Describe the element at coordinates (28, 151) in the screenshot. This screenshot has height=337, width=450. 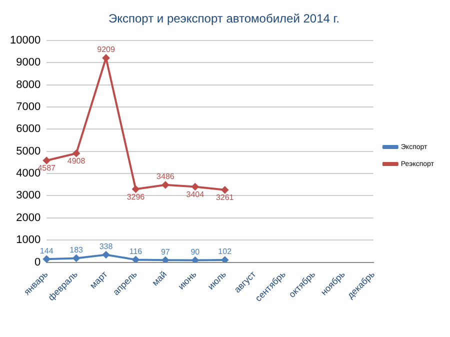
I see `y-tick-label: 5000` at that location.